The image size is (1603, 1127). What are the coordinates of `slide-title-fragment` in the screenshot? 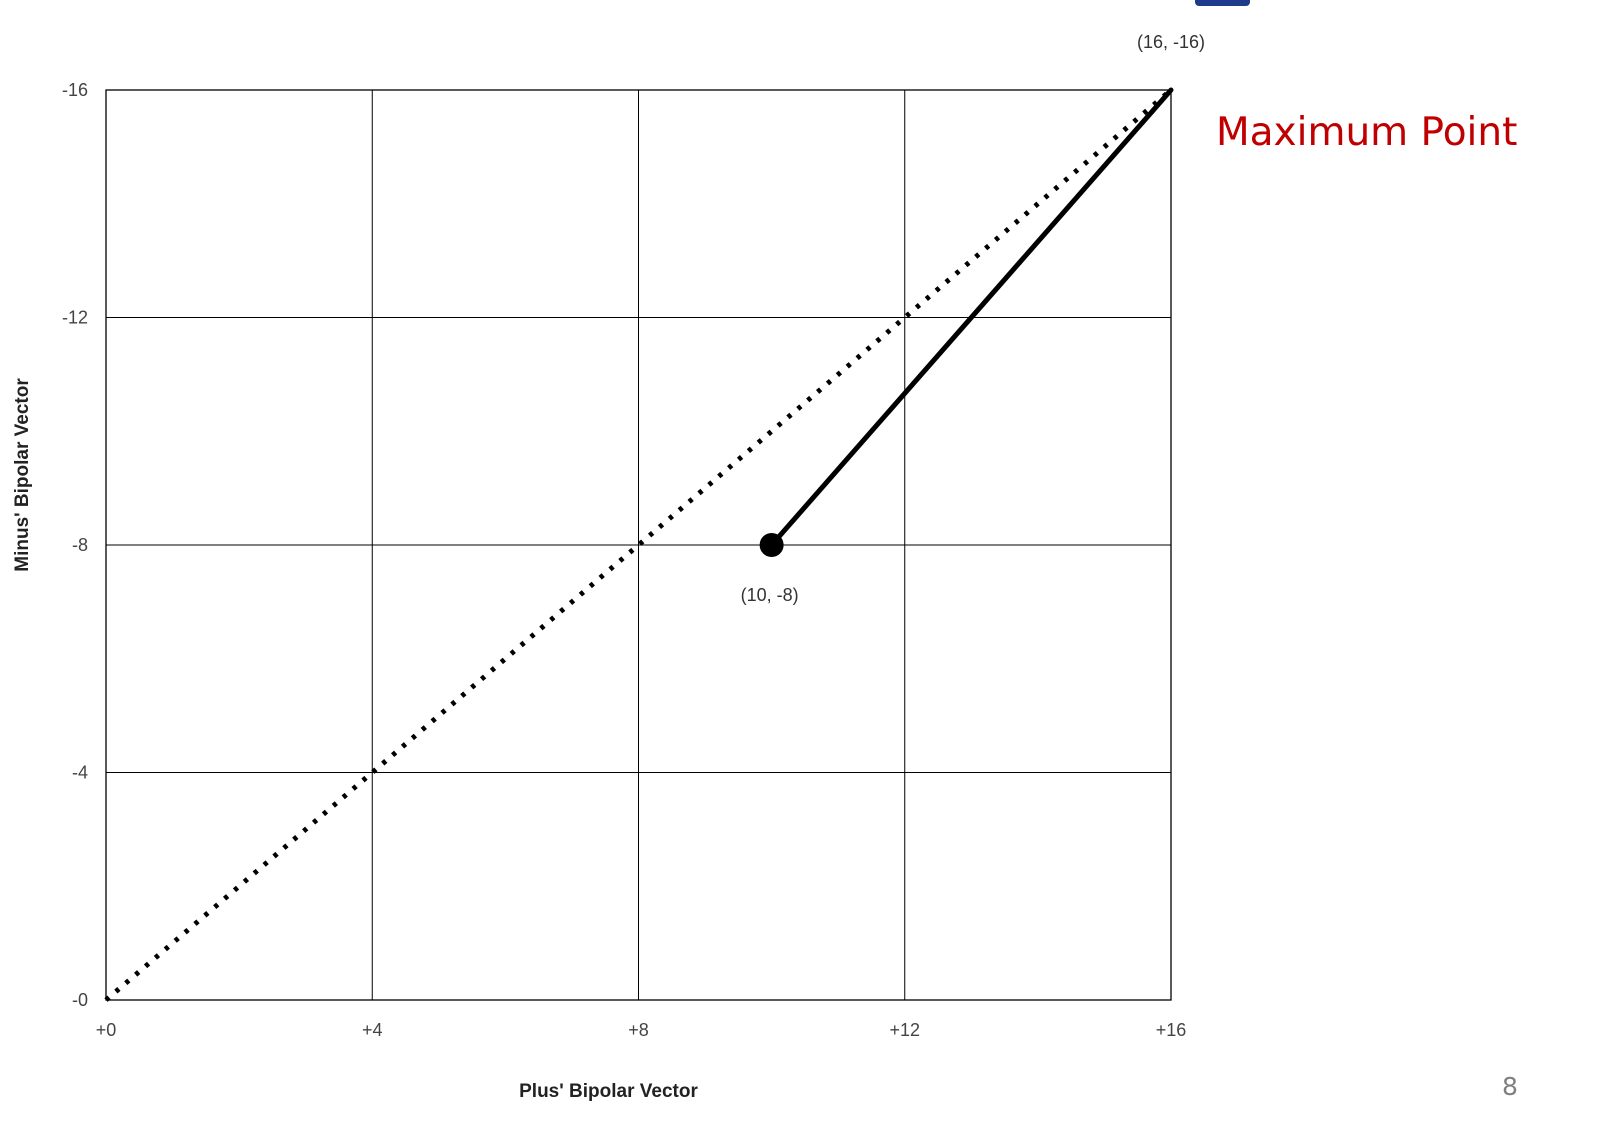 It's located at (1222, 3).